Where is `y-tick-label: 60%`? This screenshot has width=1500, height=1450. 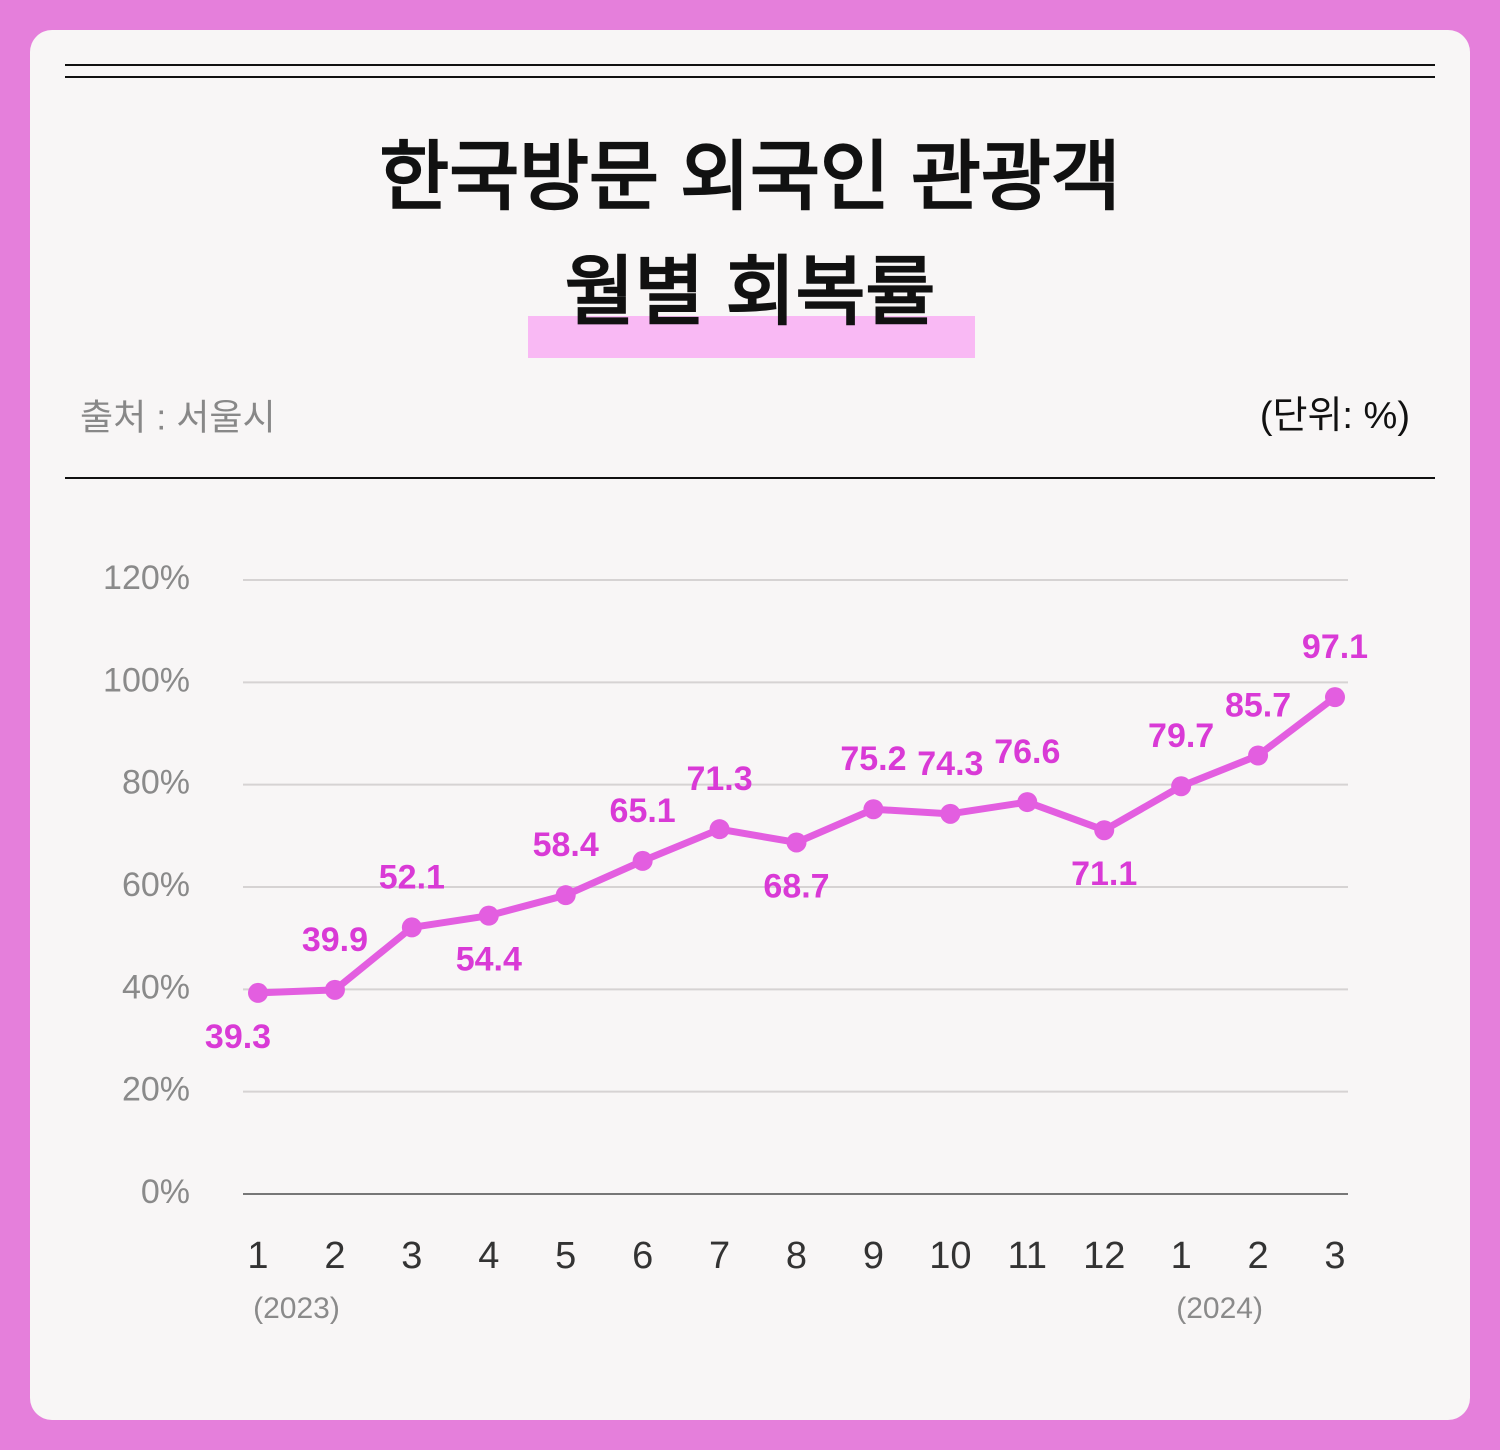 y-tick-label: 60% is located at coordinates (156, 885).